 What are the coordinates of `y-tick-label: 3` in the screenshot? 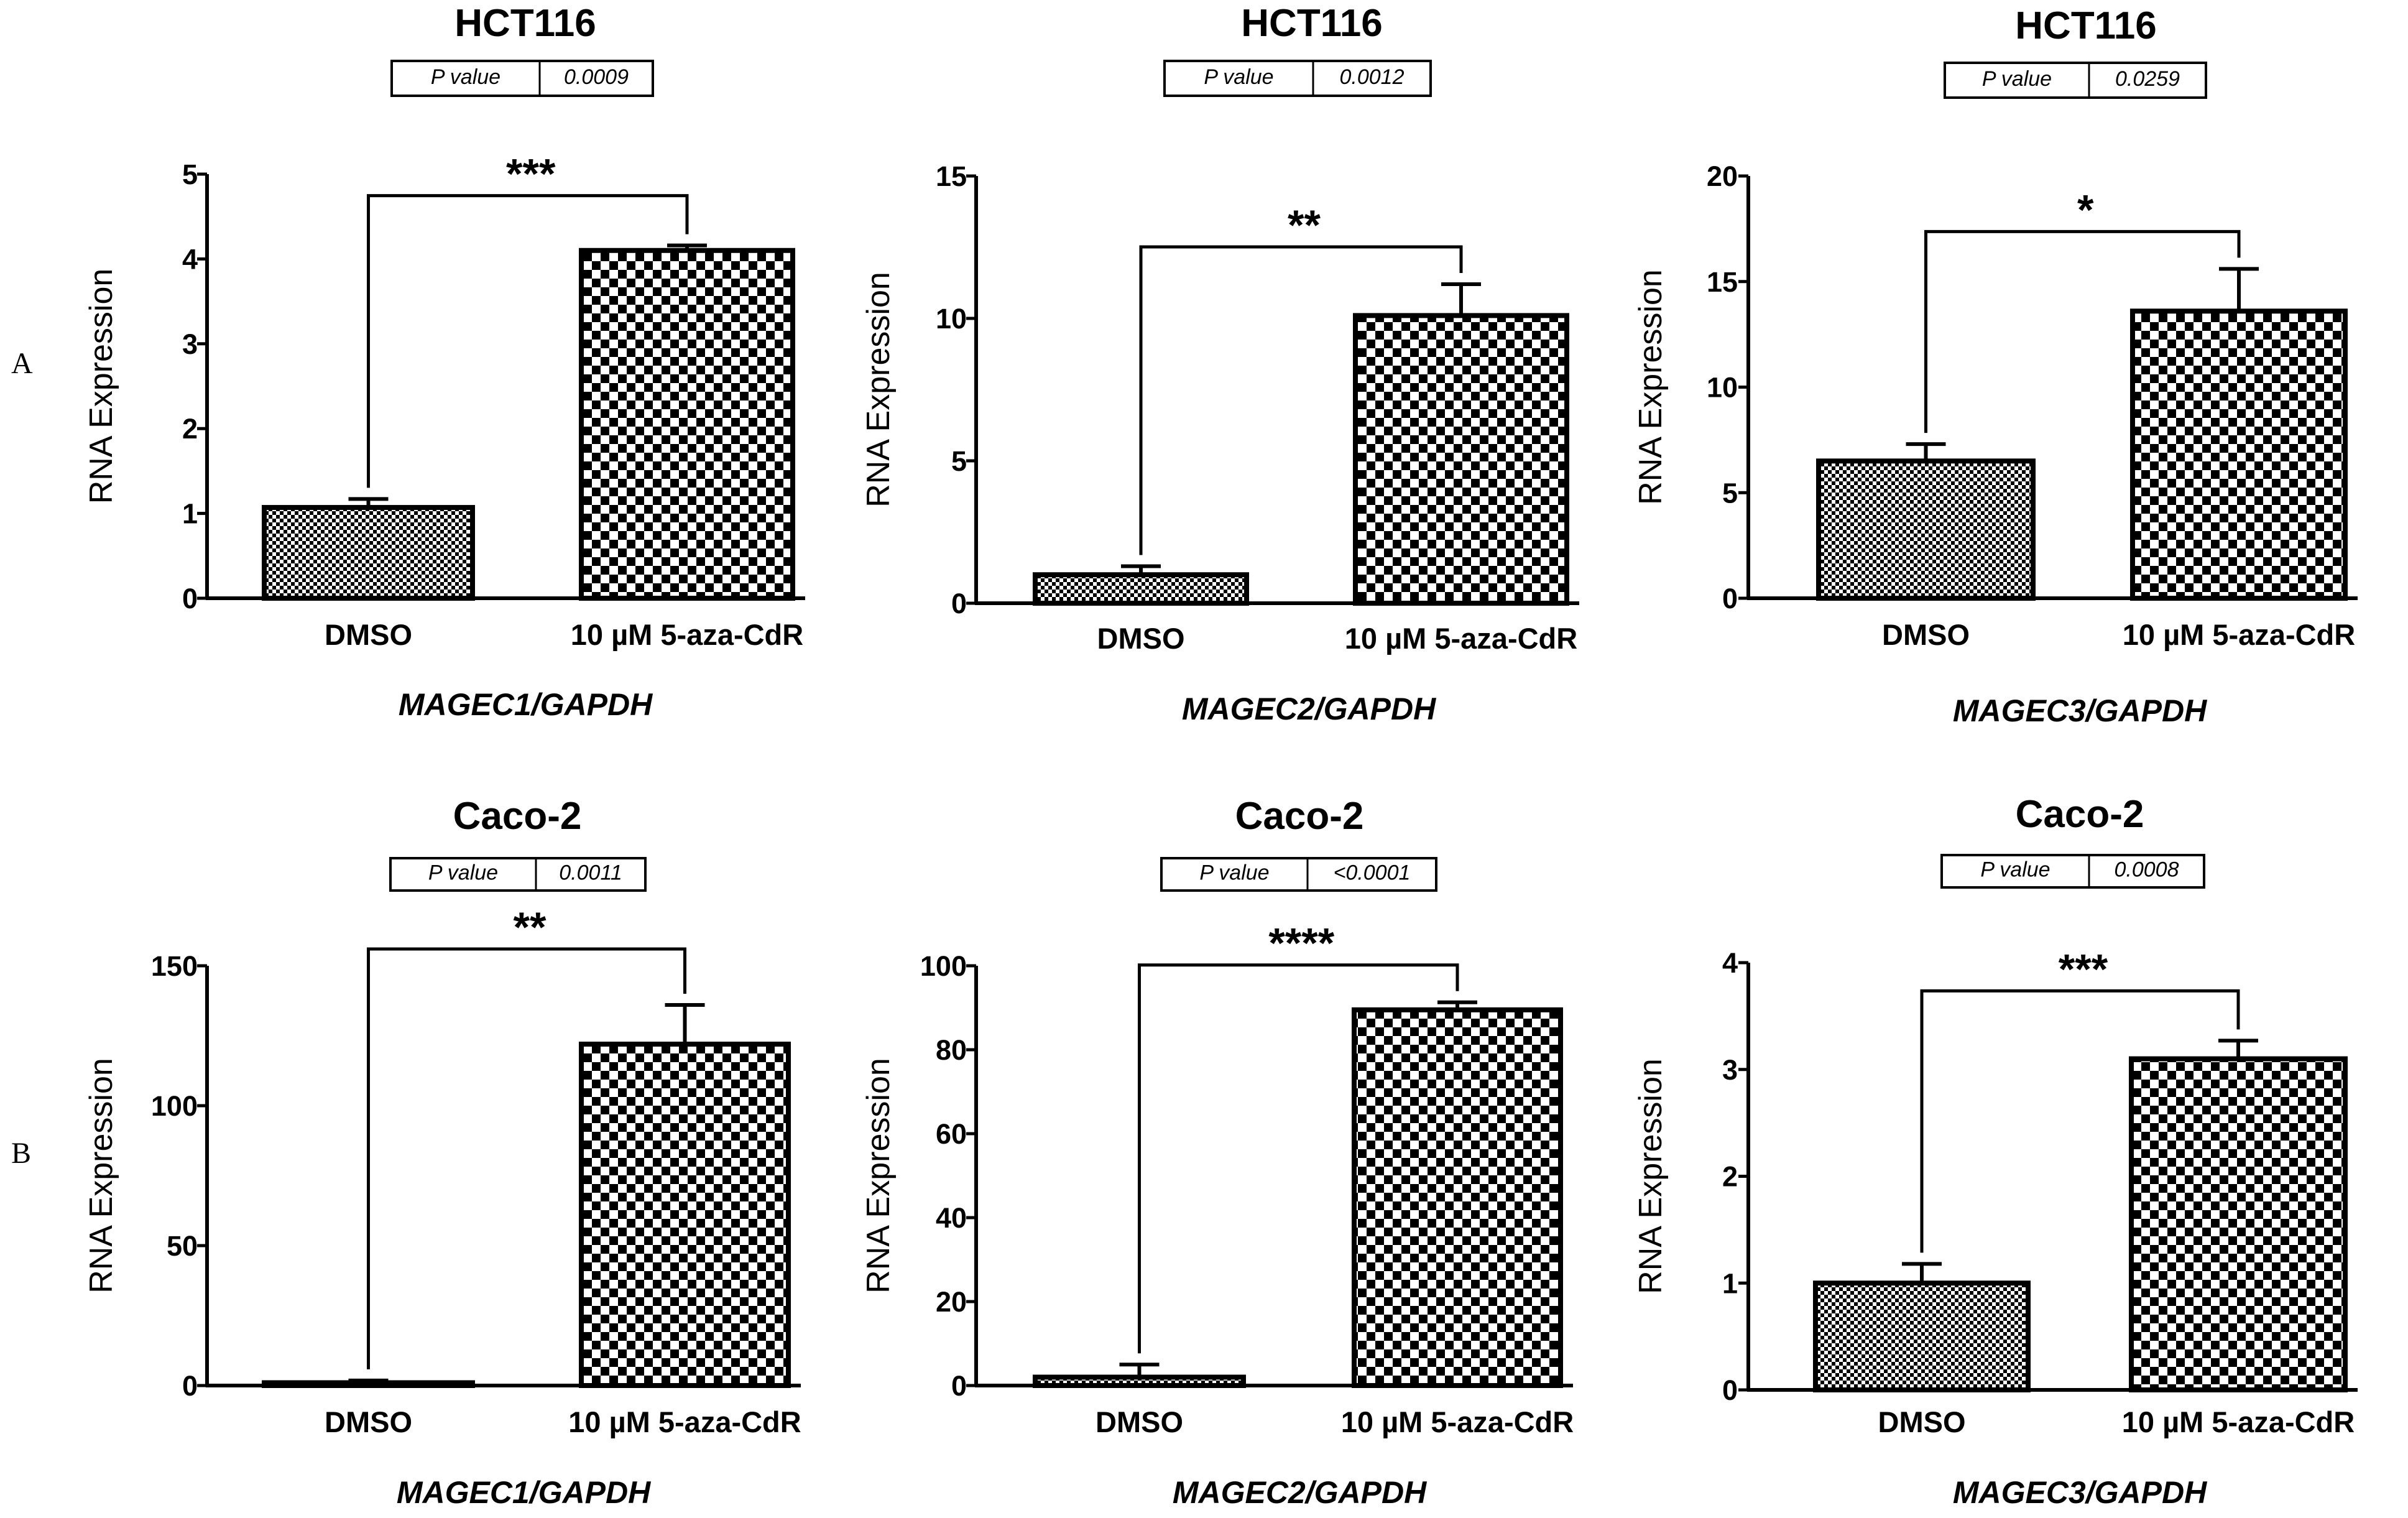 It's located at (1730, 1070).